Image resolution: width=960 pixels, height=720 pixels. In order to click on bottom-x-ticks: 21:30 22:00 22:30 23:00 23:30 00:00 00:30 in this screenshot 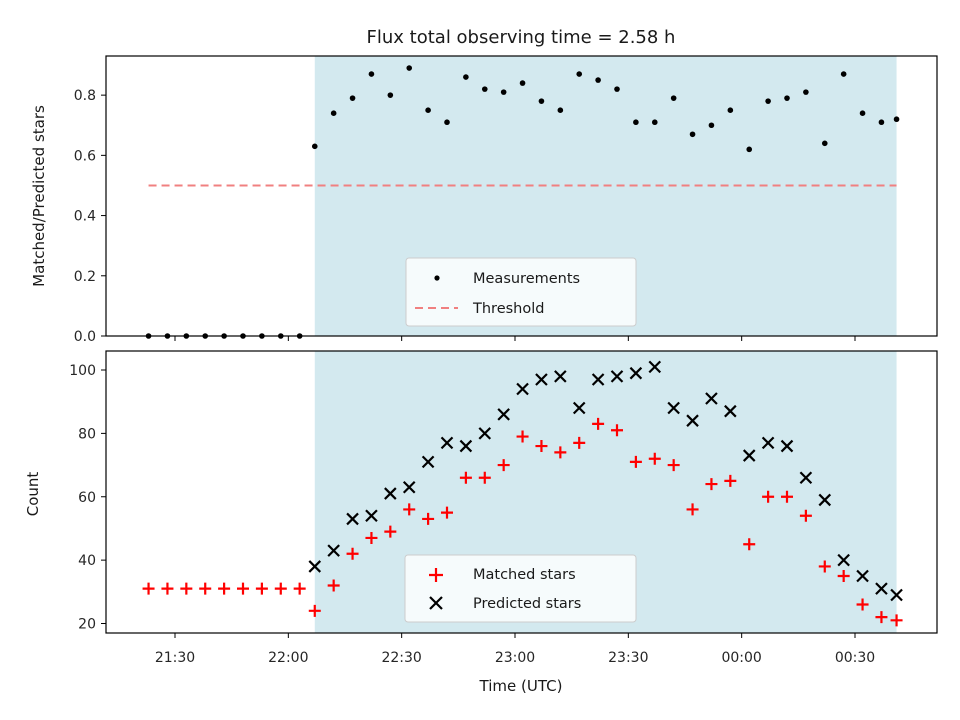, I will do `click(515, 649)`.